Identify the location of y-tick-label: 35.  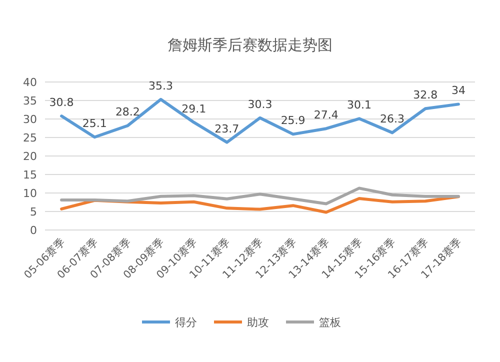
(30, 101).